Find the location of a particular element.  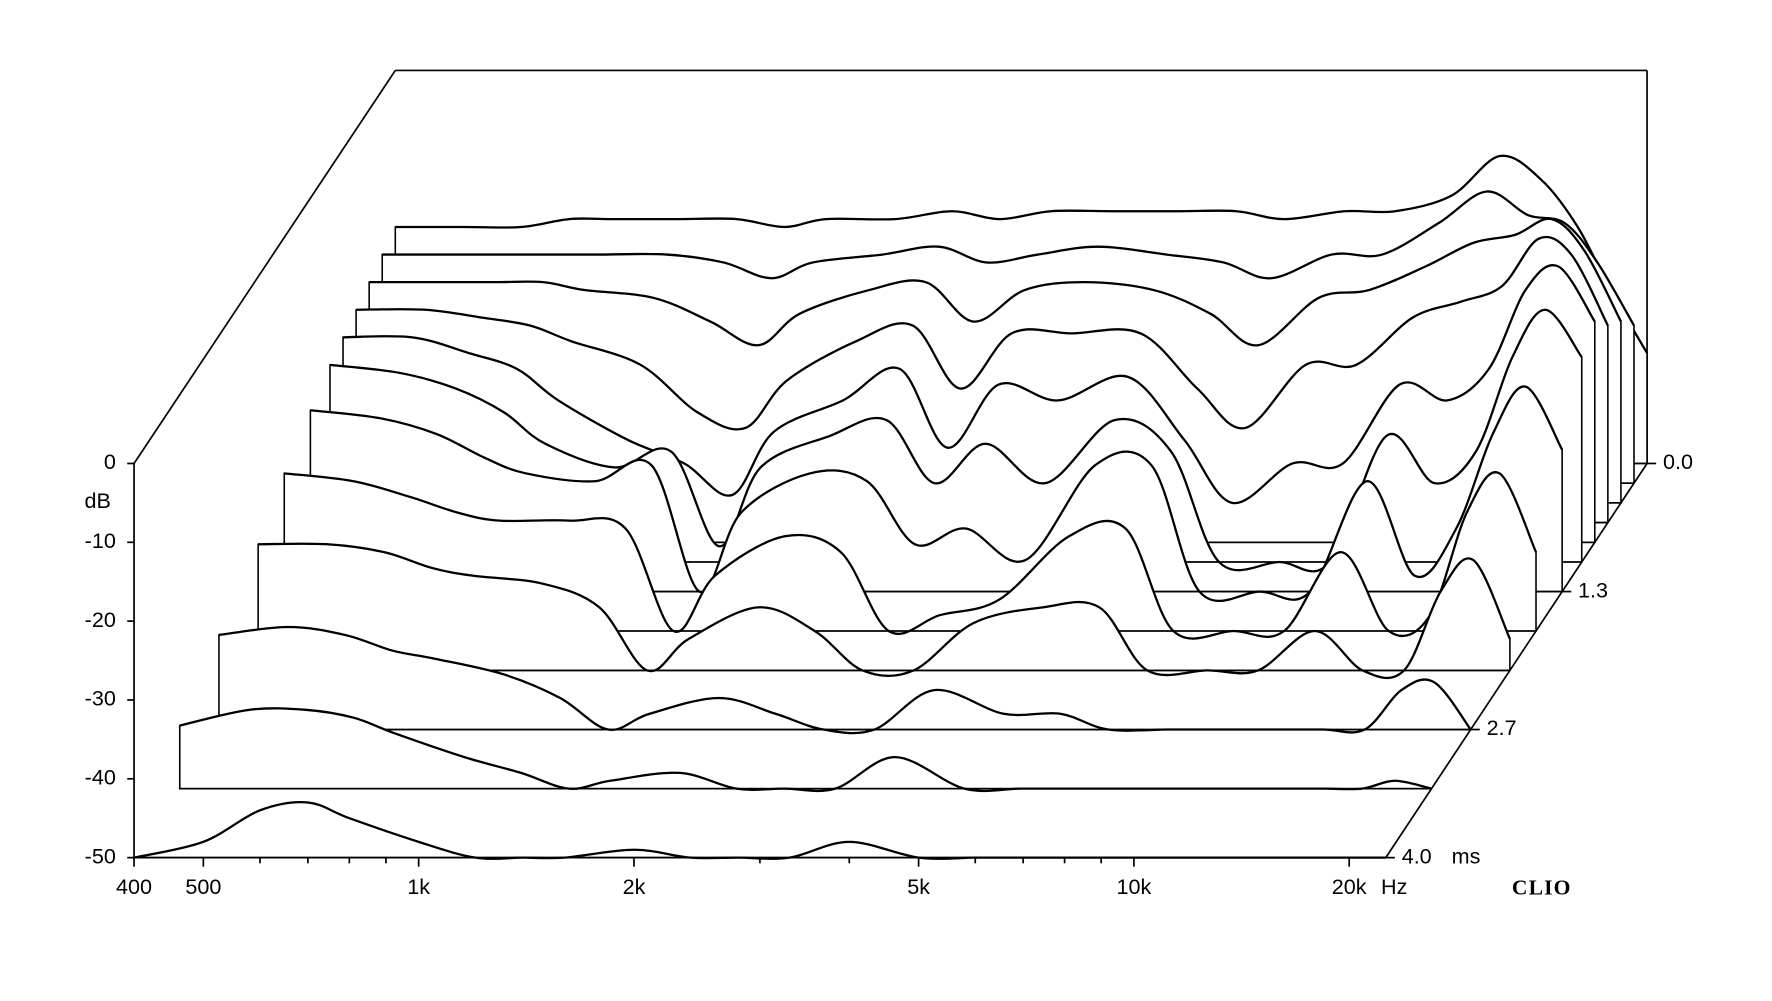

y-tick-label: -50 is located at coordinates (100, 855).